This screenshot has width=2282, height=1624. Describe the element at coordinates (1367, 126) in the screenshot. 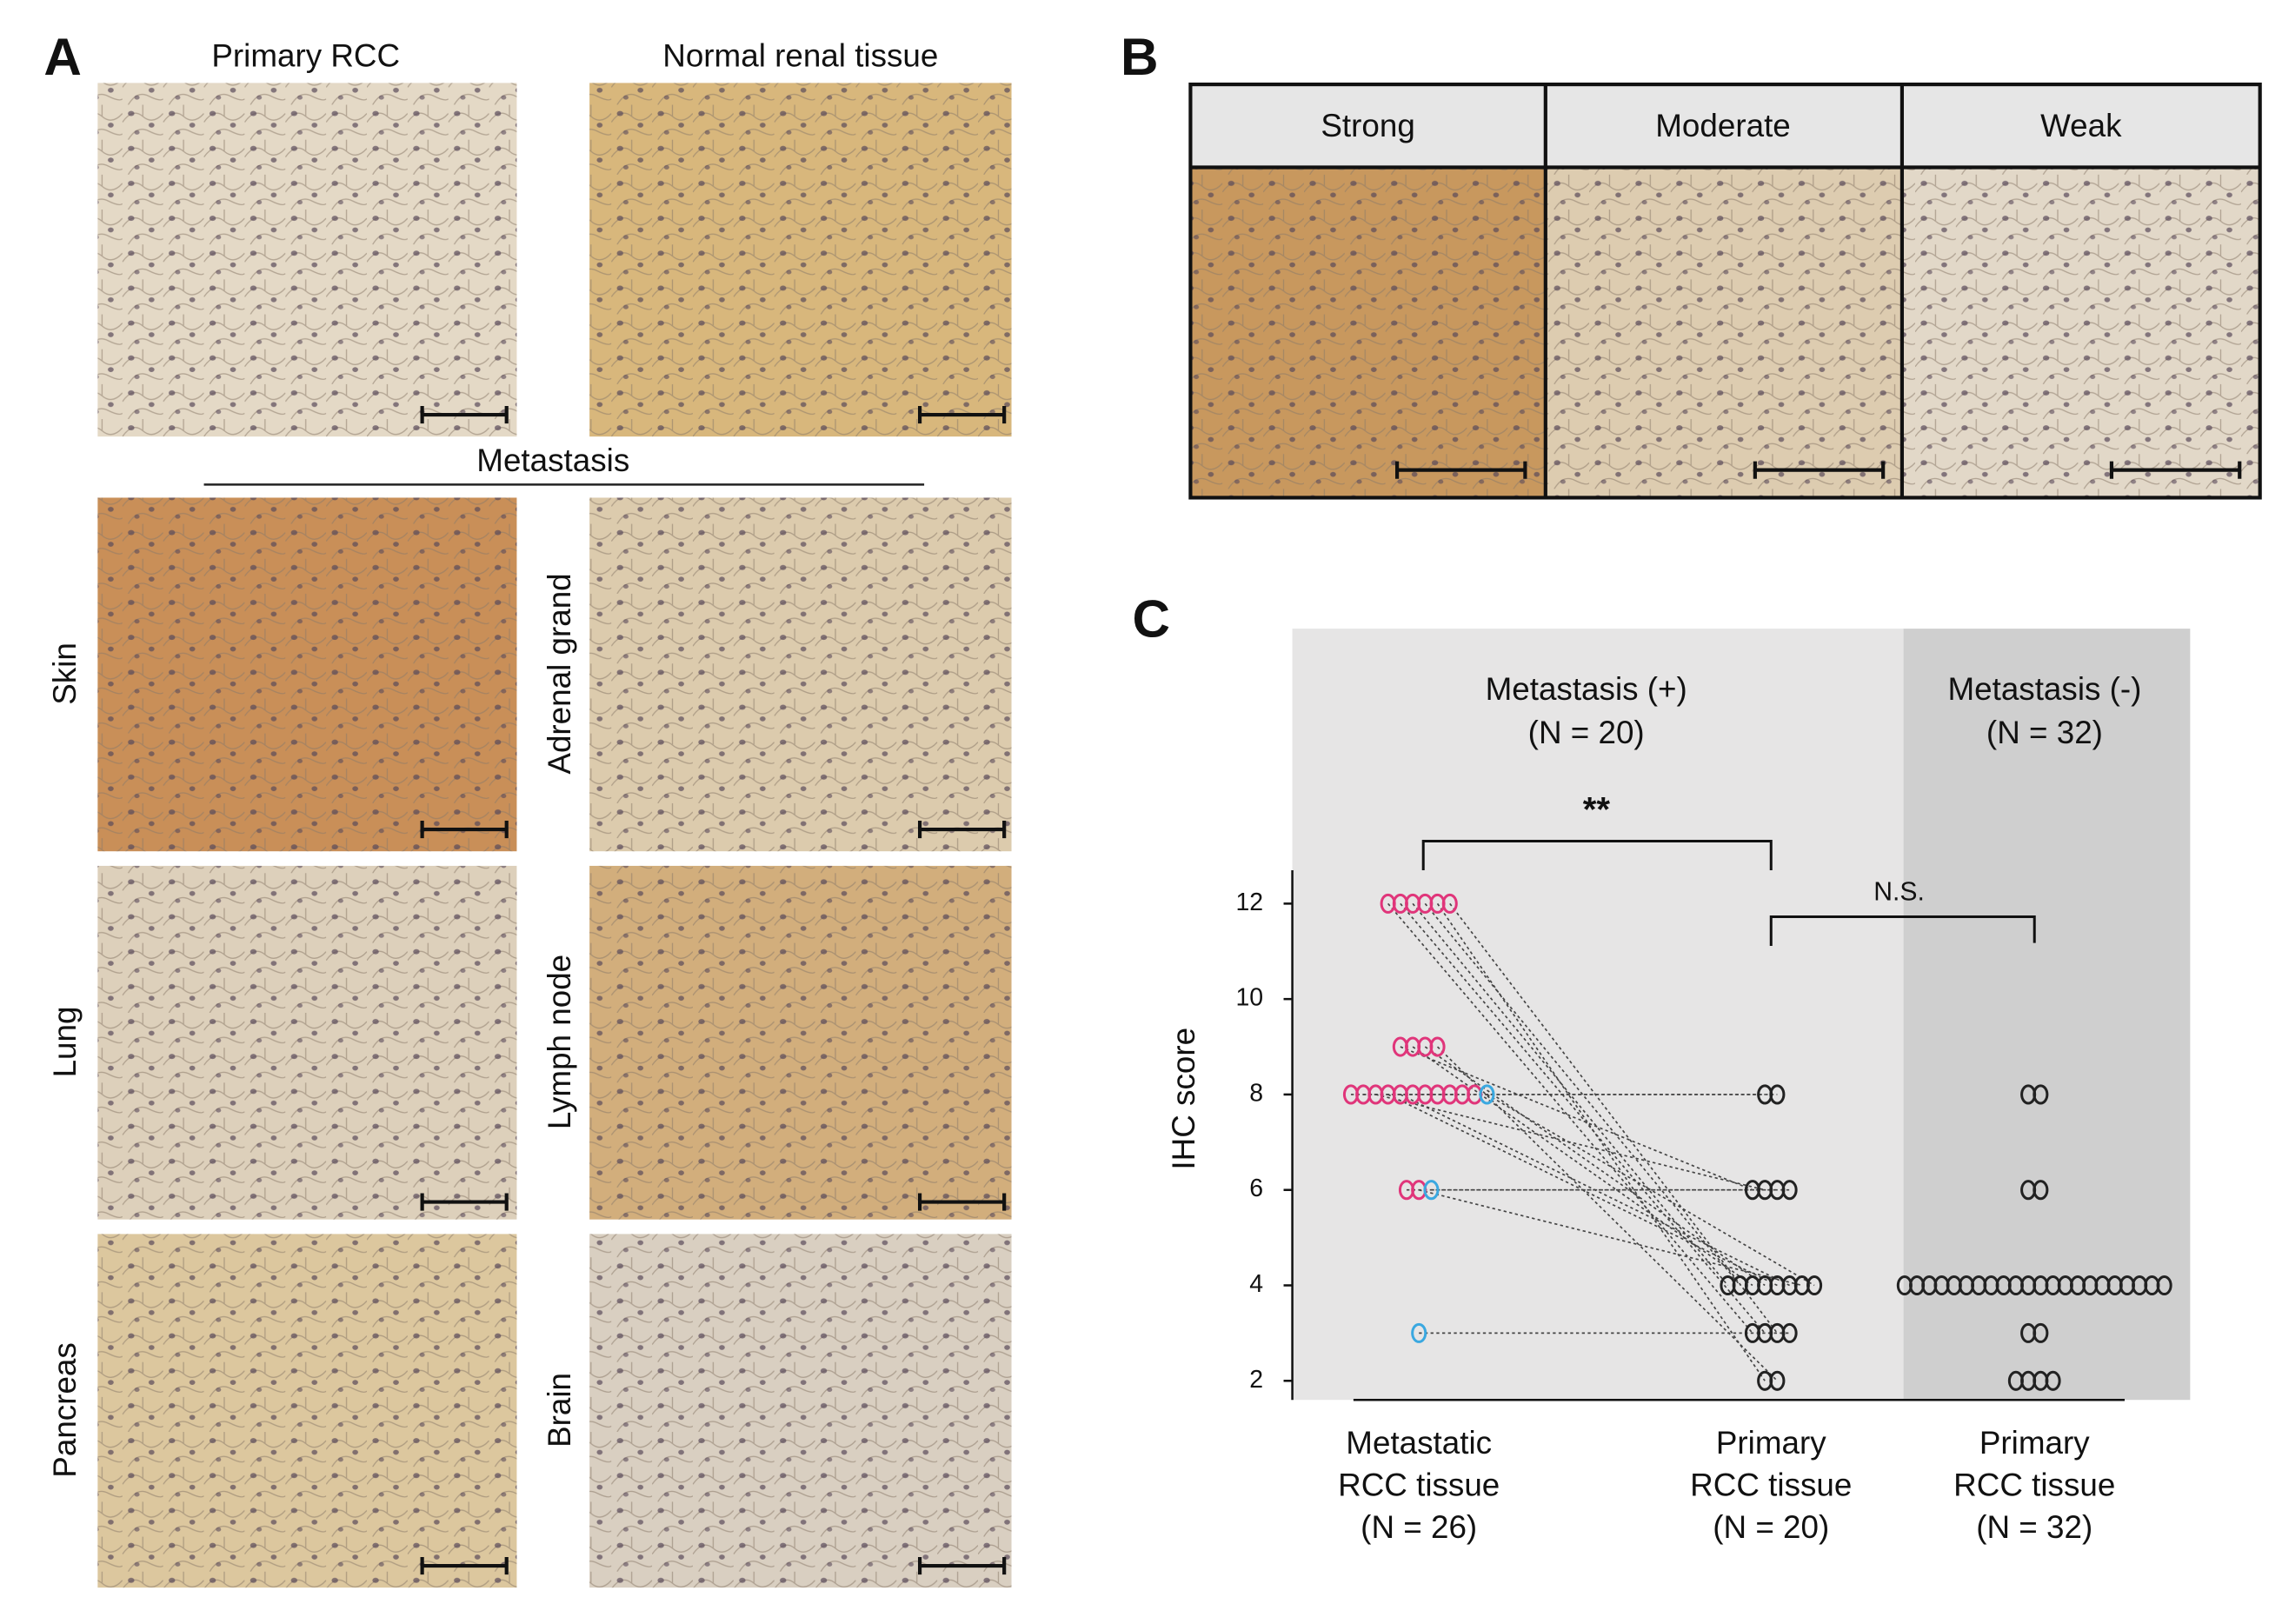

I see `column-header: Strong` at that location.